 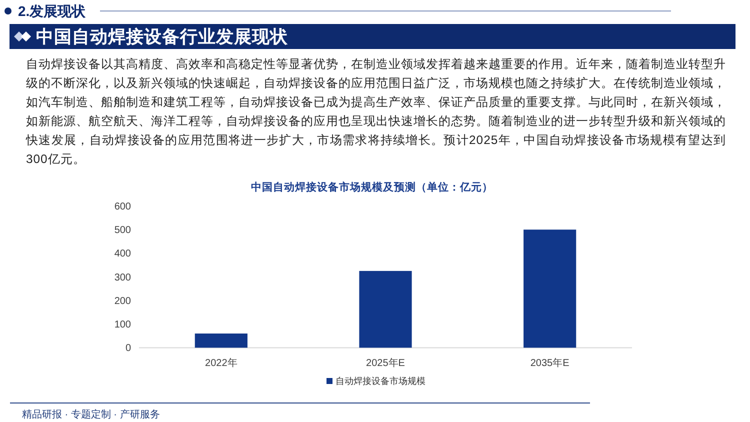 What do you see at coordinates (162, 36) in the screenshot?
I see `text: 中国自动焊接设备行业发展现状` at bounding box center [162, 36].